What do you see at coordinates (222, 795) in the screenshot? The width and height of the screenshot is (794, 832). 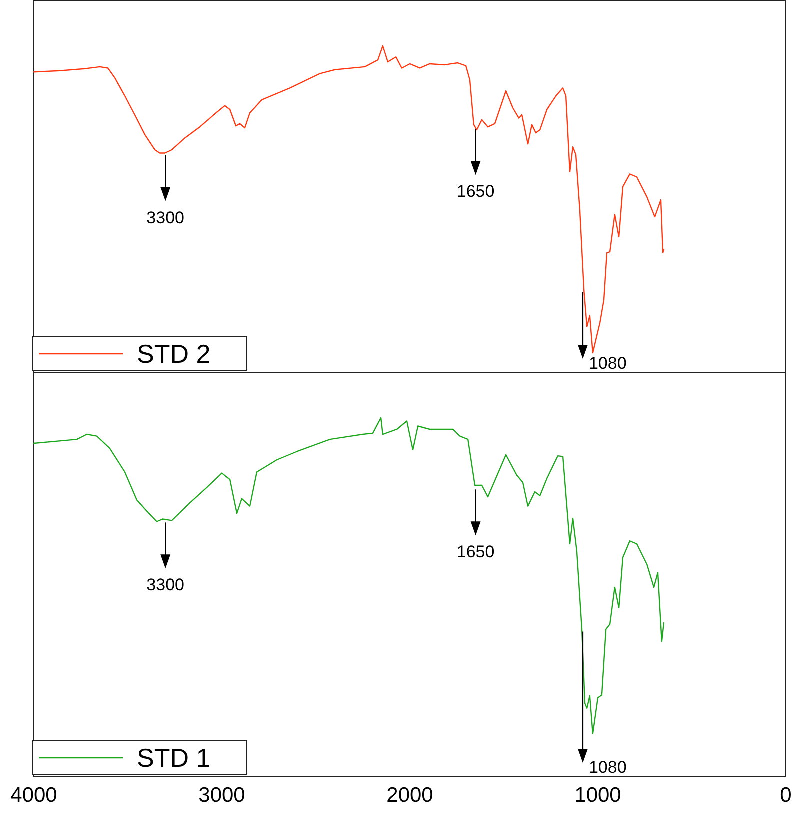 I see `x-tick-label: 3000` at bounding box center [222, 795].